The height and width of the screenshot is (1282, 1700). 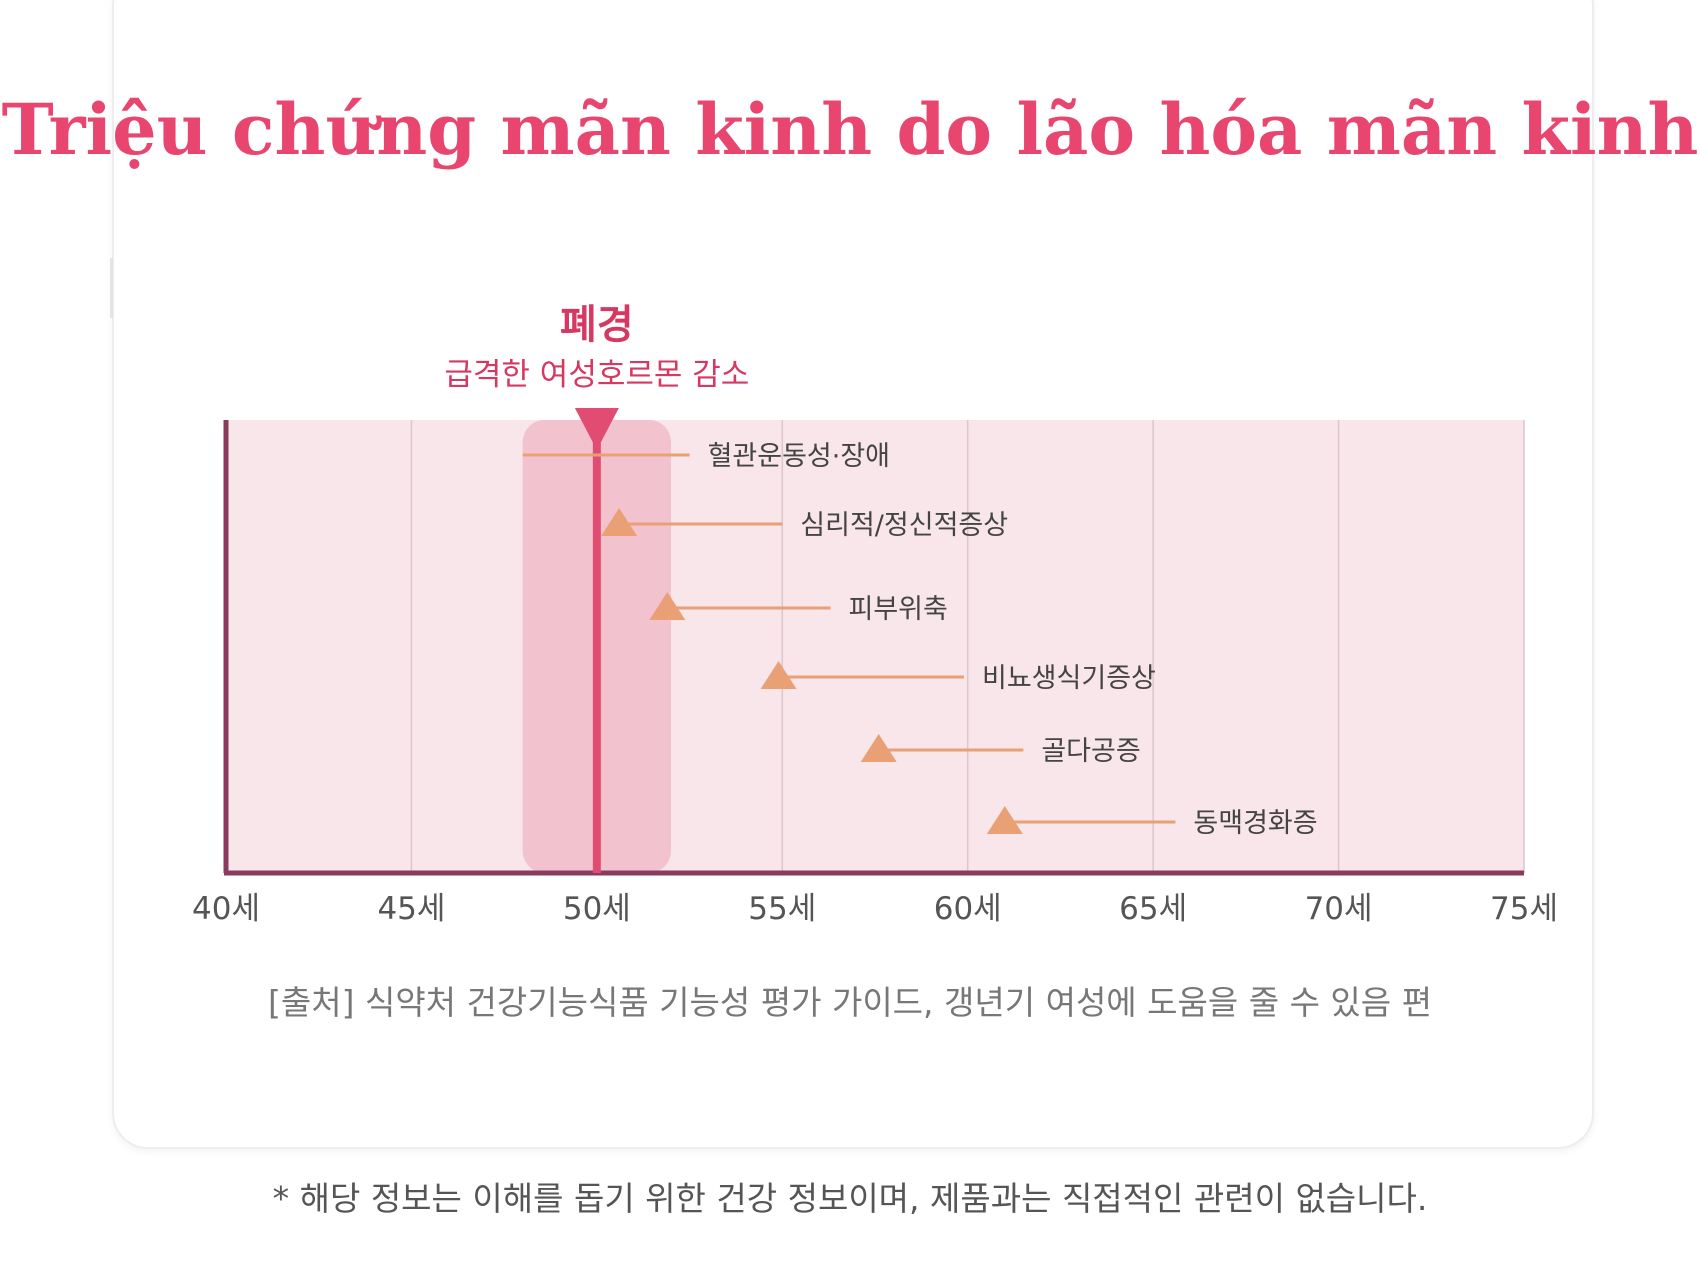 What do you see at coordinates (597, 909) in the screenshot?
I see `x-tick-label: 50세` at bounding box center [597, 909].